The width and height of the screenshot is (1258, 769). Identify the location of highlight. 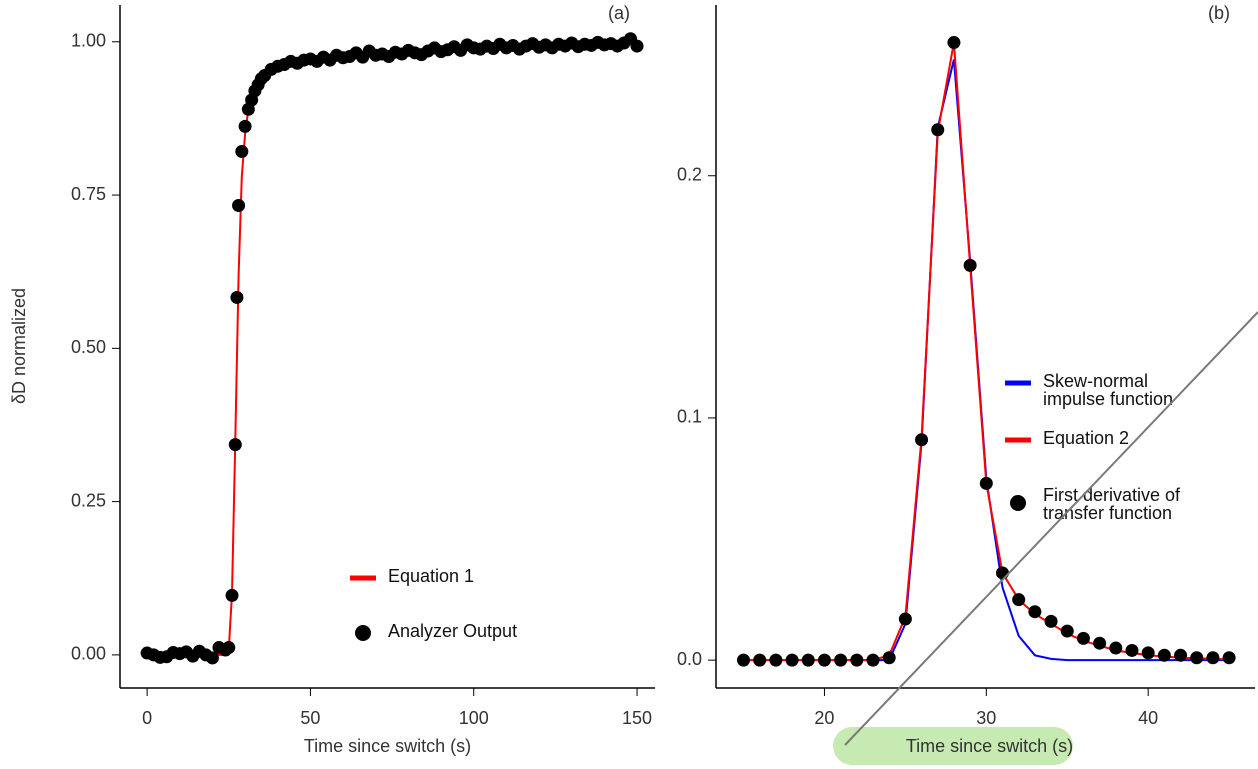
(953, 746).